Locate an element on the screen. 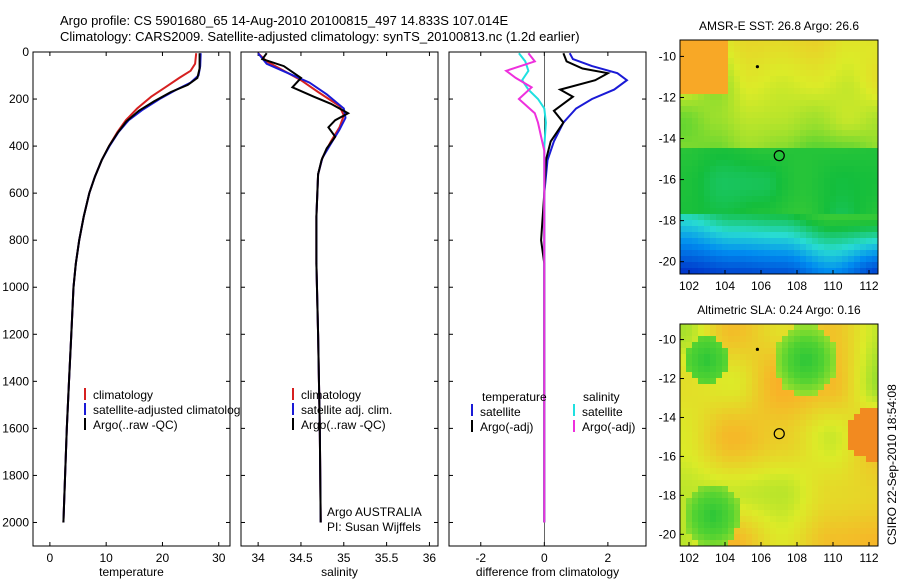 The width and height of the screenshot is (900, 580). salinity-xtick-label: 35.5 is located at coordinates (387, 558).